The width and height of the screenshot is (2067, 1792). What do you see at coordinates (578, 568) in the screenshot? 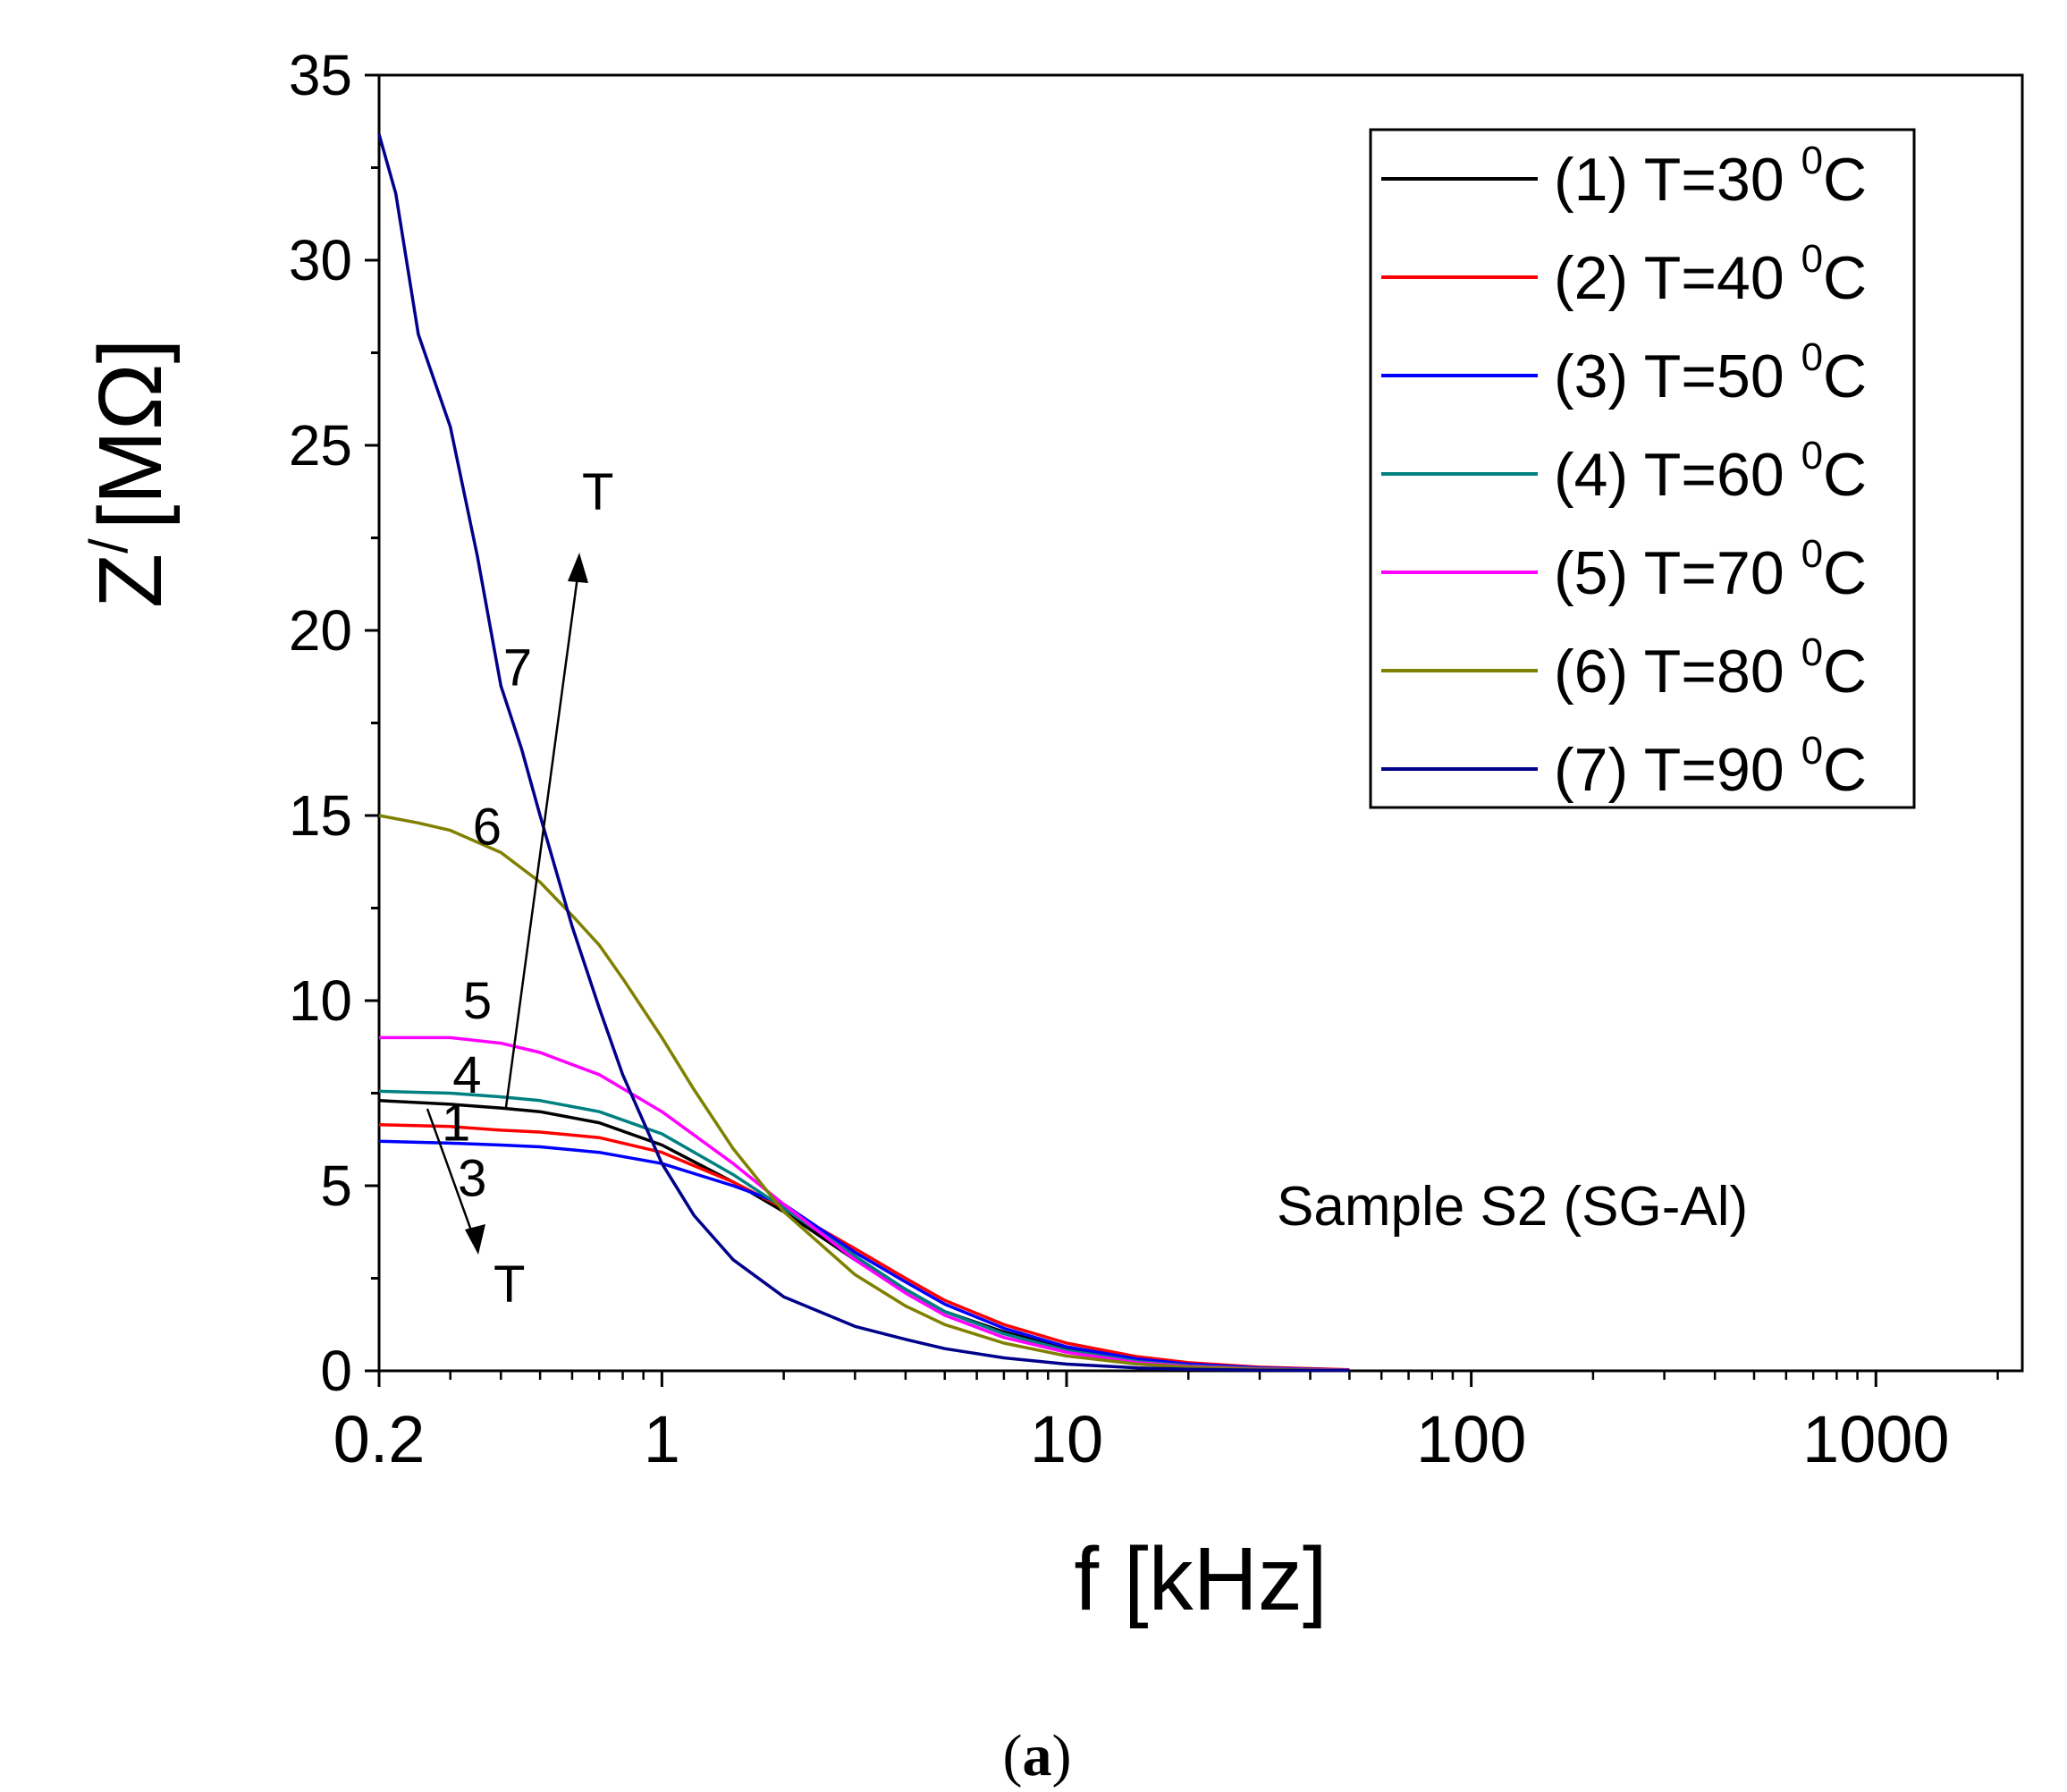
I see `arrow-up-head` at bounding box center [578, 568].